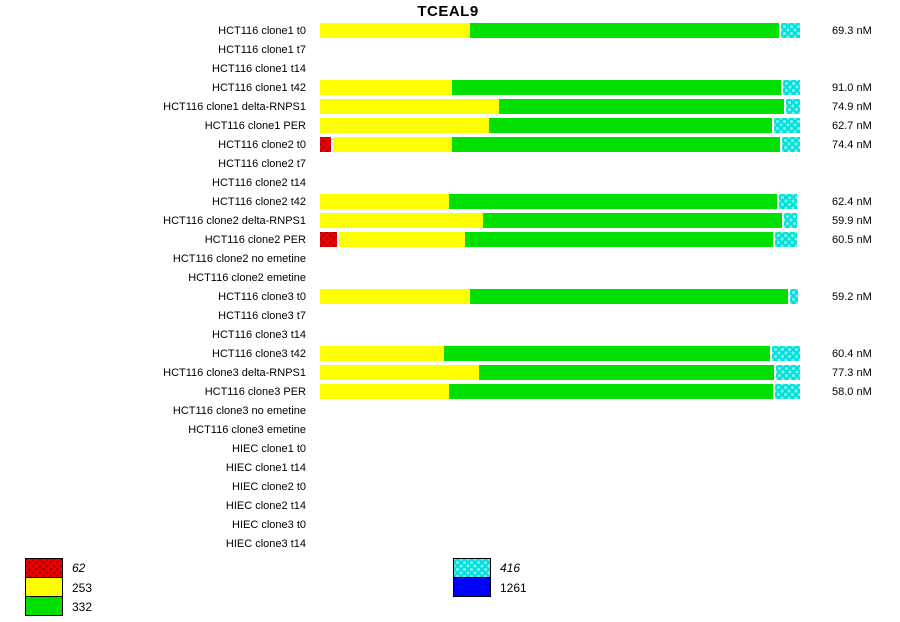 The width and height of the screenshot is (900, 622). What do you see at coordinates (436, 106) in the screenshot?
I see `chart-row: HCT116 clone1 delta-RNPS1 74.9 nM` at bounding box center [436, 106].